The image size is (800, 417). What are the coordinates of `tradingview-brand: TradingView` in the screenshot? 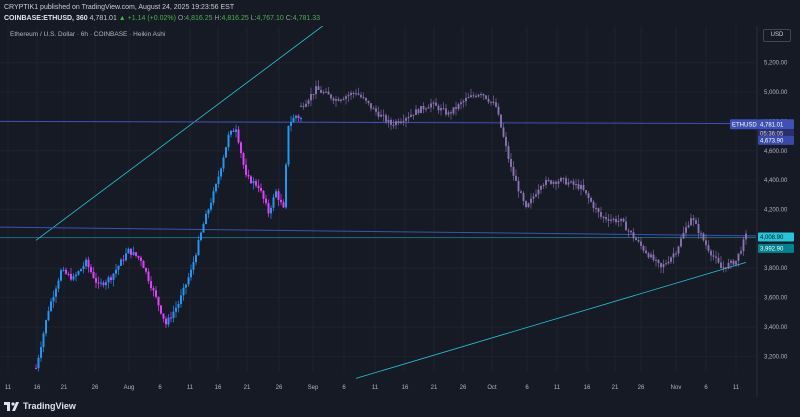 It's located at (40, 406).